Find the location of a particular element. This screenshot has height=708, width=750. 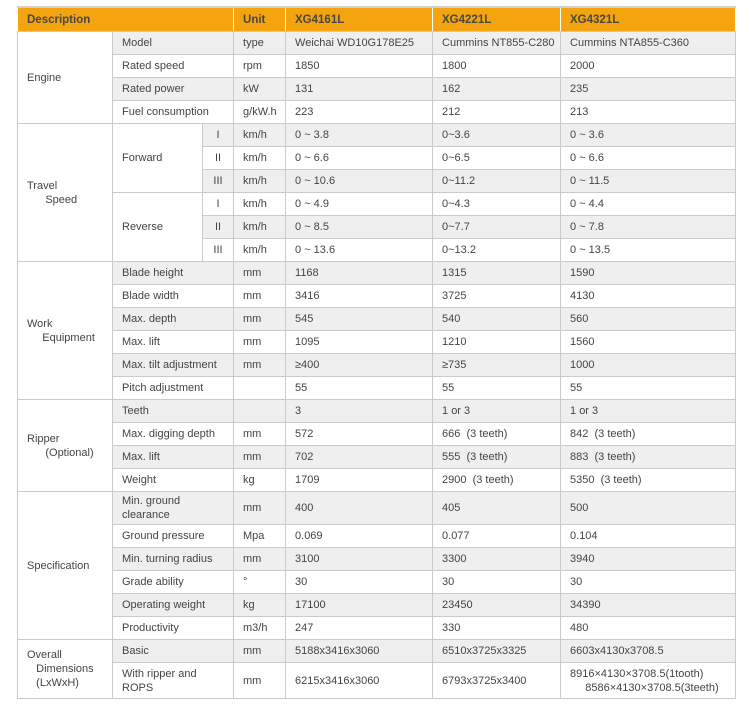

table-row: Reverse I km/h 0 ~ 4.9 0~4.3 0 ~ 4.4 is located at coordinates (377, 227).